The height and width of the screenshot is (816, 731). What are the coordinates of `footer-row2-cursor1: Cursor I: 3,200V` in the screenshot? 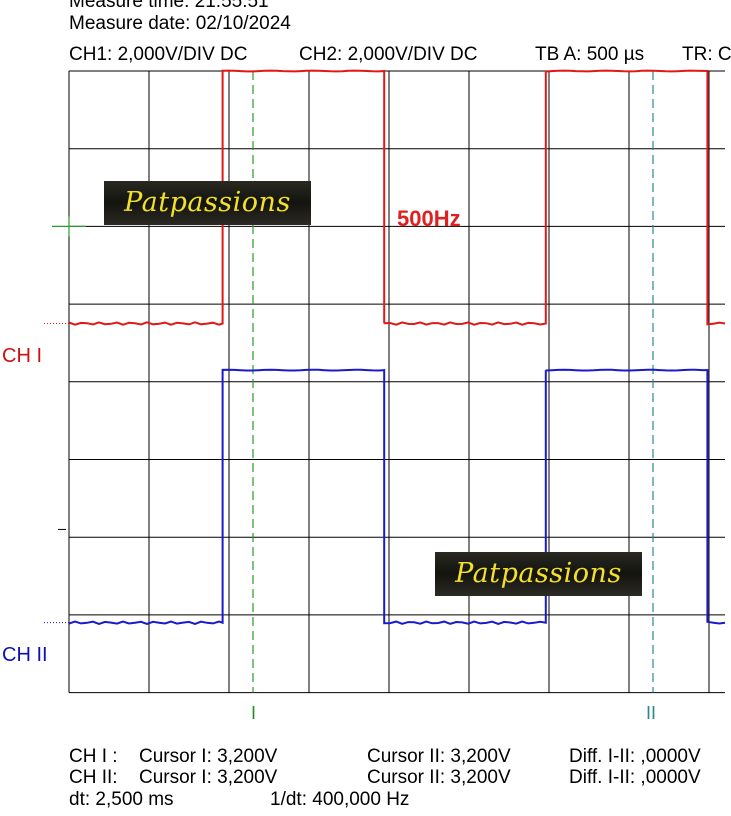 It's located at (208, 777).